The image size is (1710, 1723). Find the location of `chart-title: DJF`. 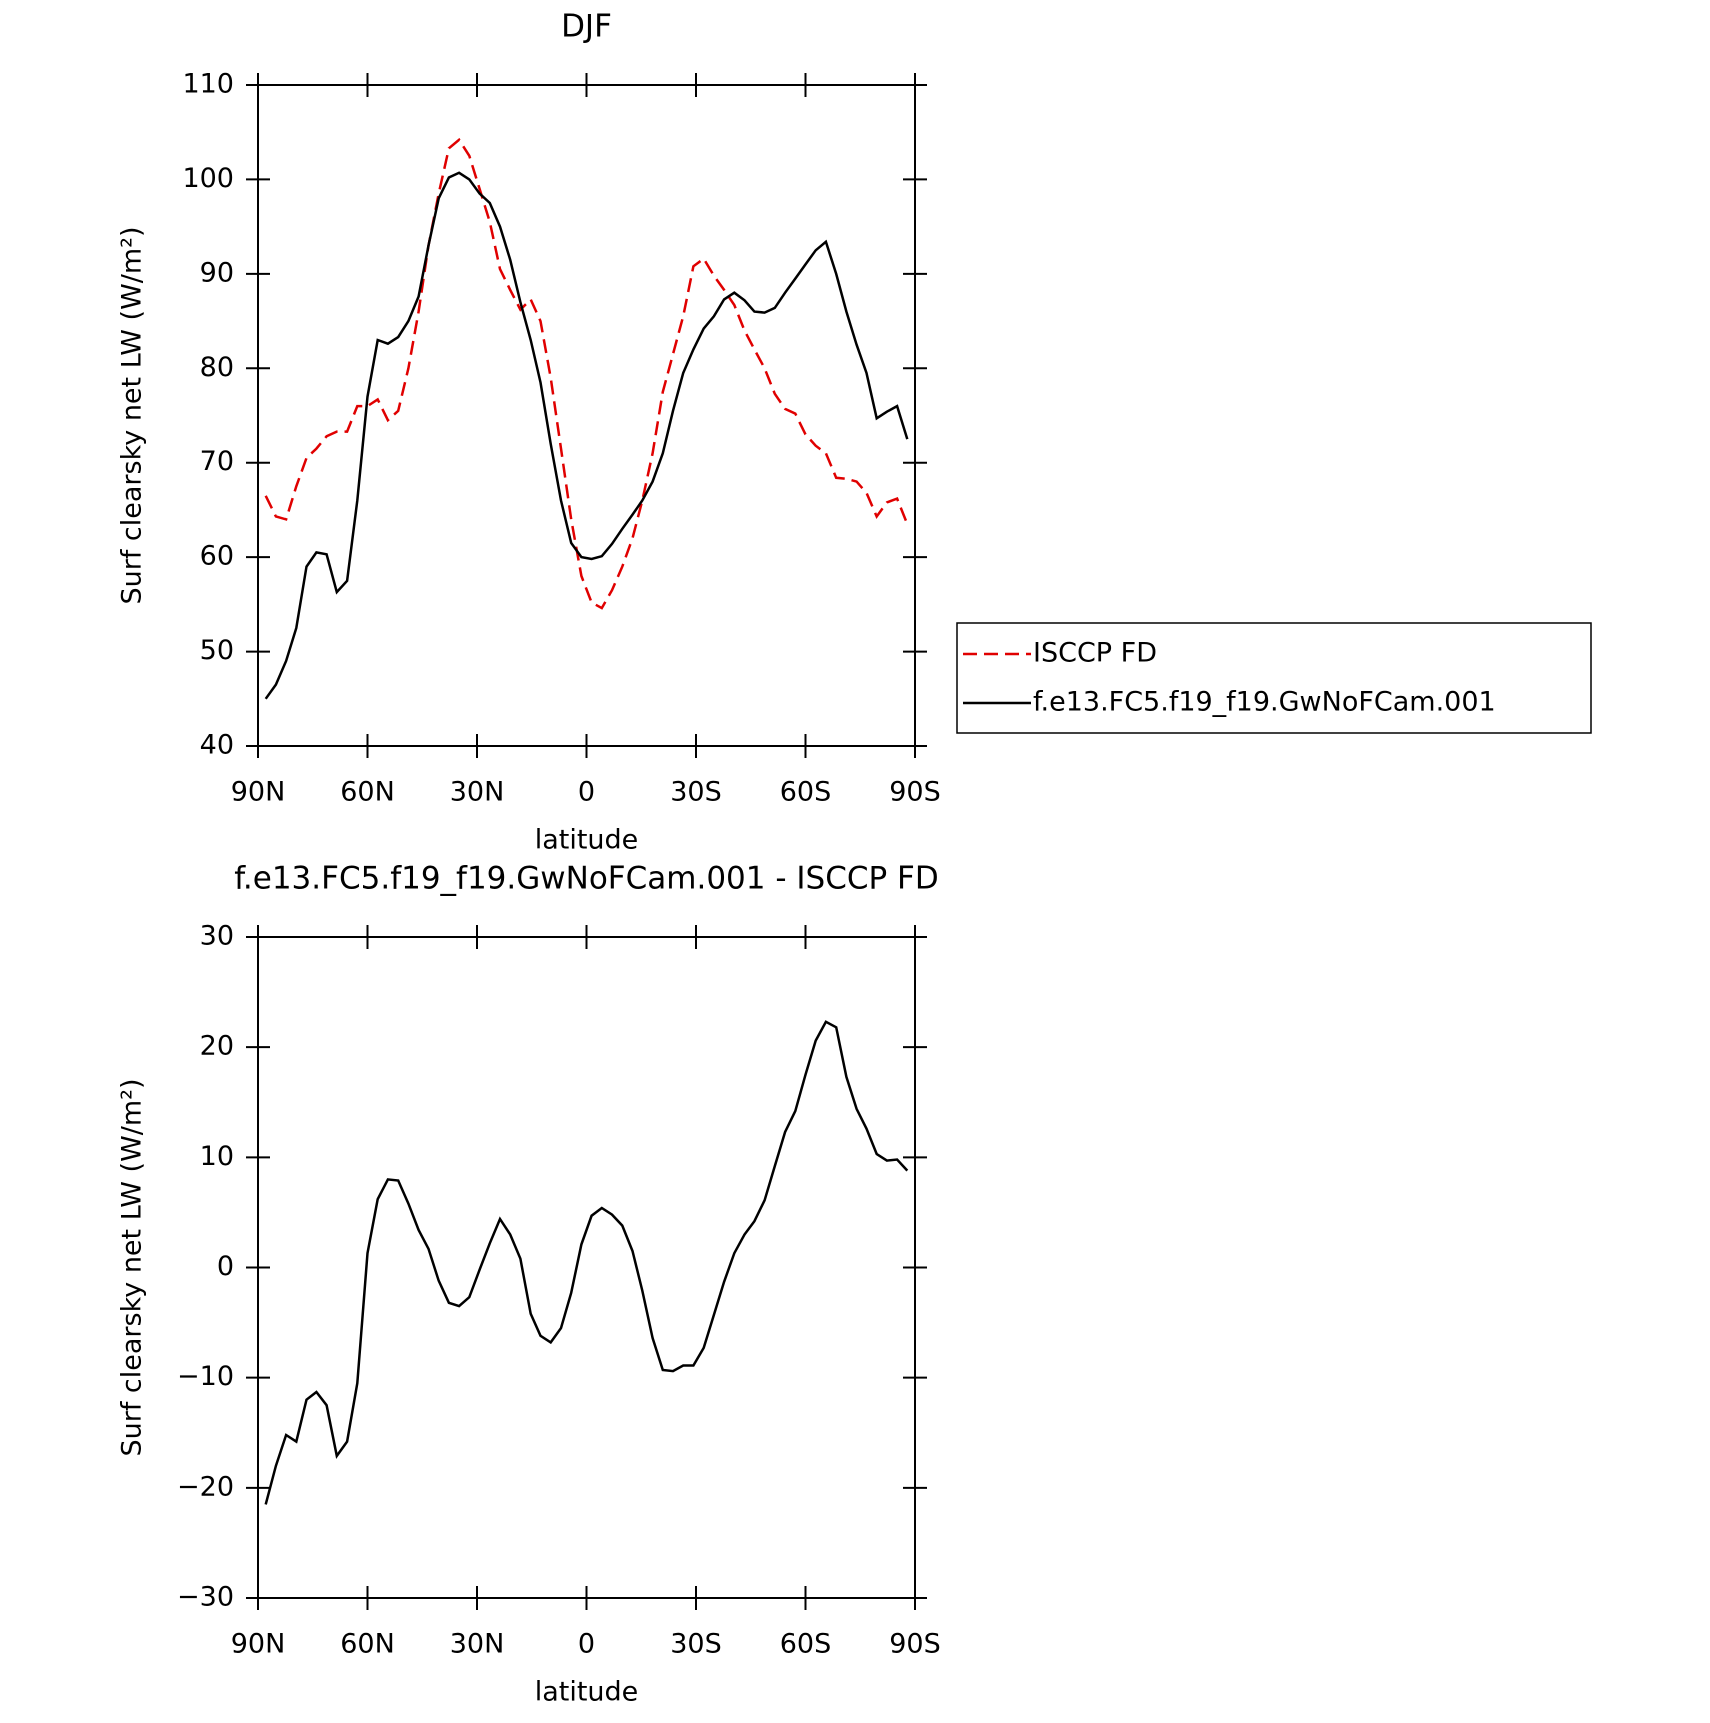

chart-title: DJF is located at coordinates (586, 27).